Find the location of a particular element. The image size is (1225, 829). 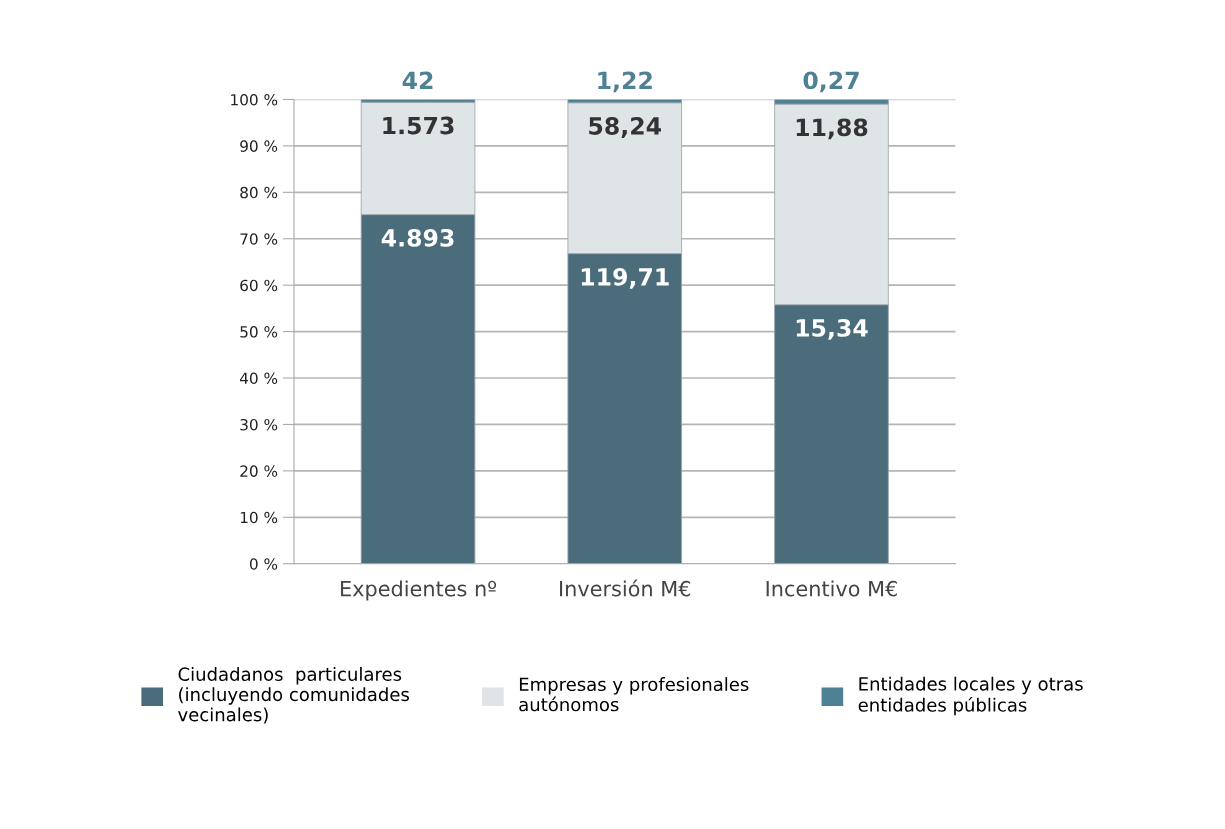

annotation: 58,24 is located at coordinates (625, 127).